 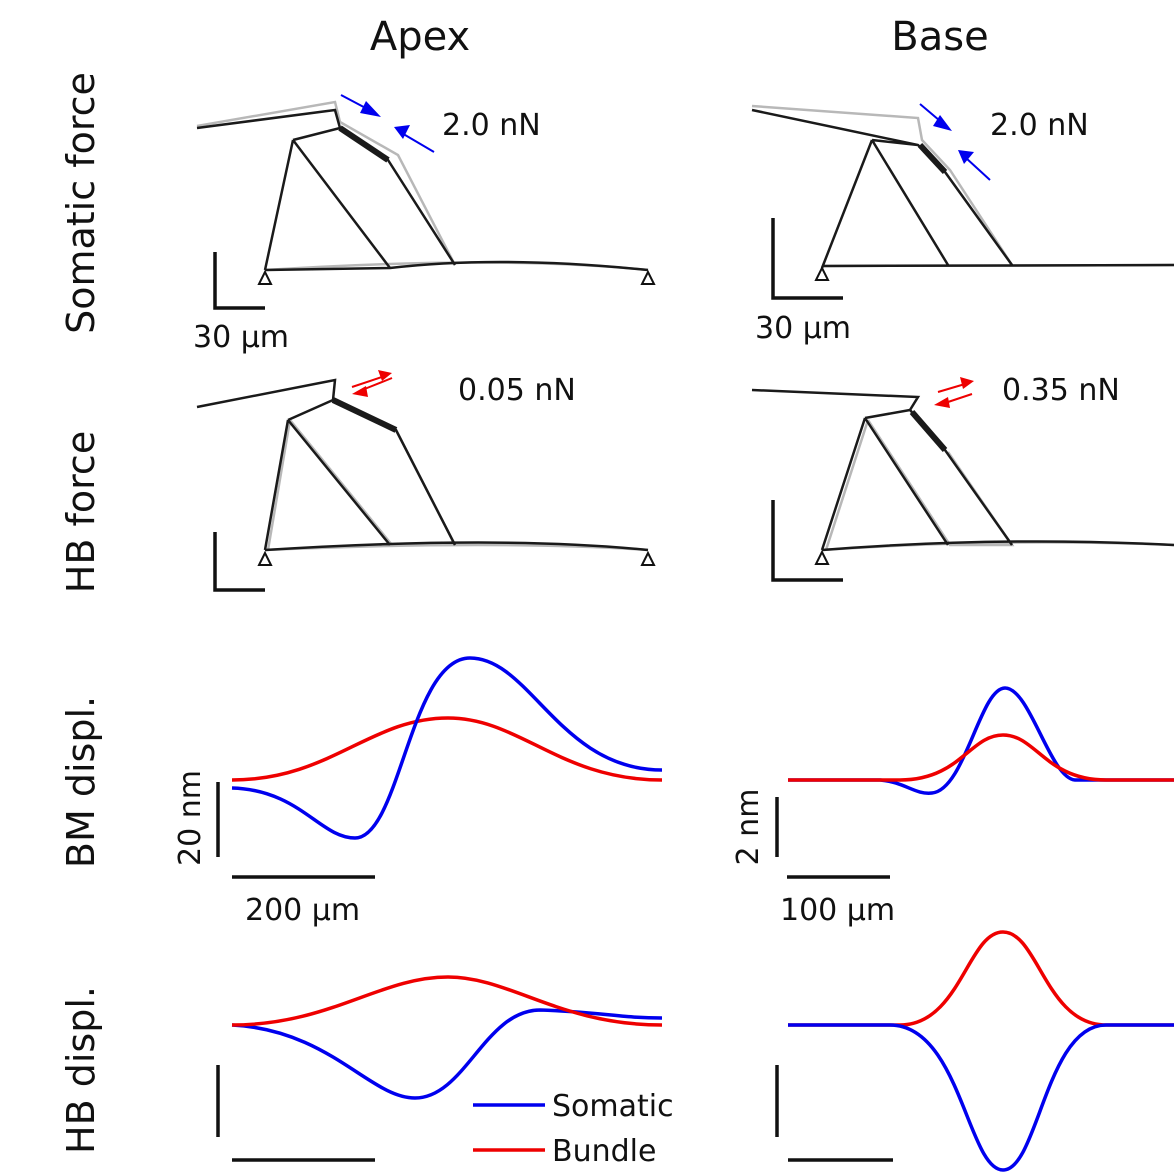 What do you see at coordinates (420, 37) in the screenshot?
I see `column-title: Apex` at bounding box center [420, 37].